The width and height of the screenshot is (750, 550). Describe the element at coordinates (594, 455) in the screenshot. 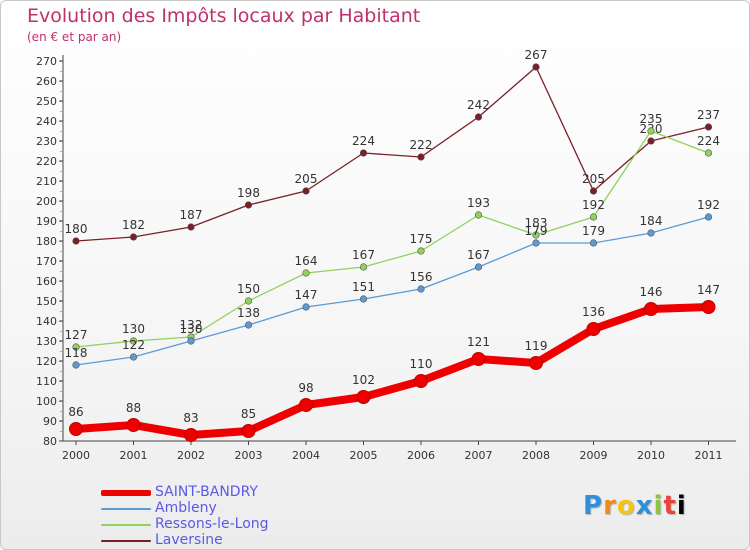

I see `x-tick-label: 2009` at that location.